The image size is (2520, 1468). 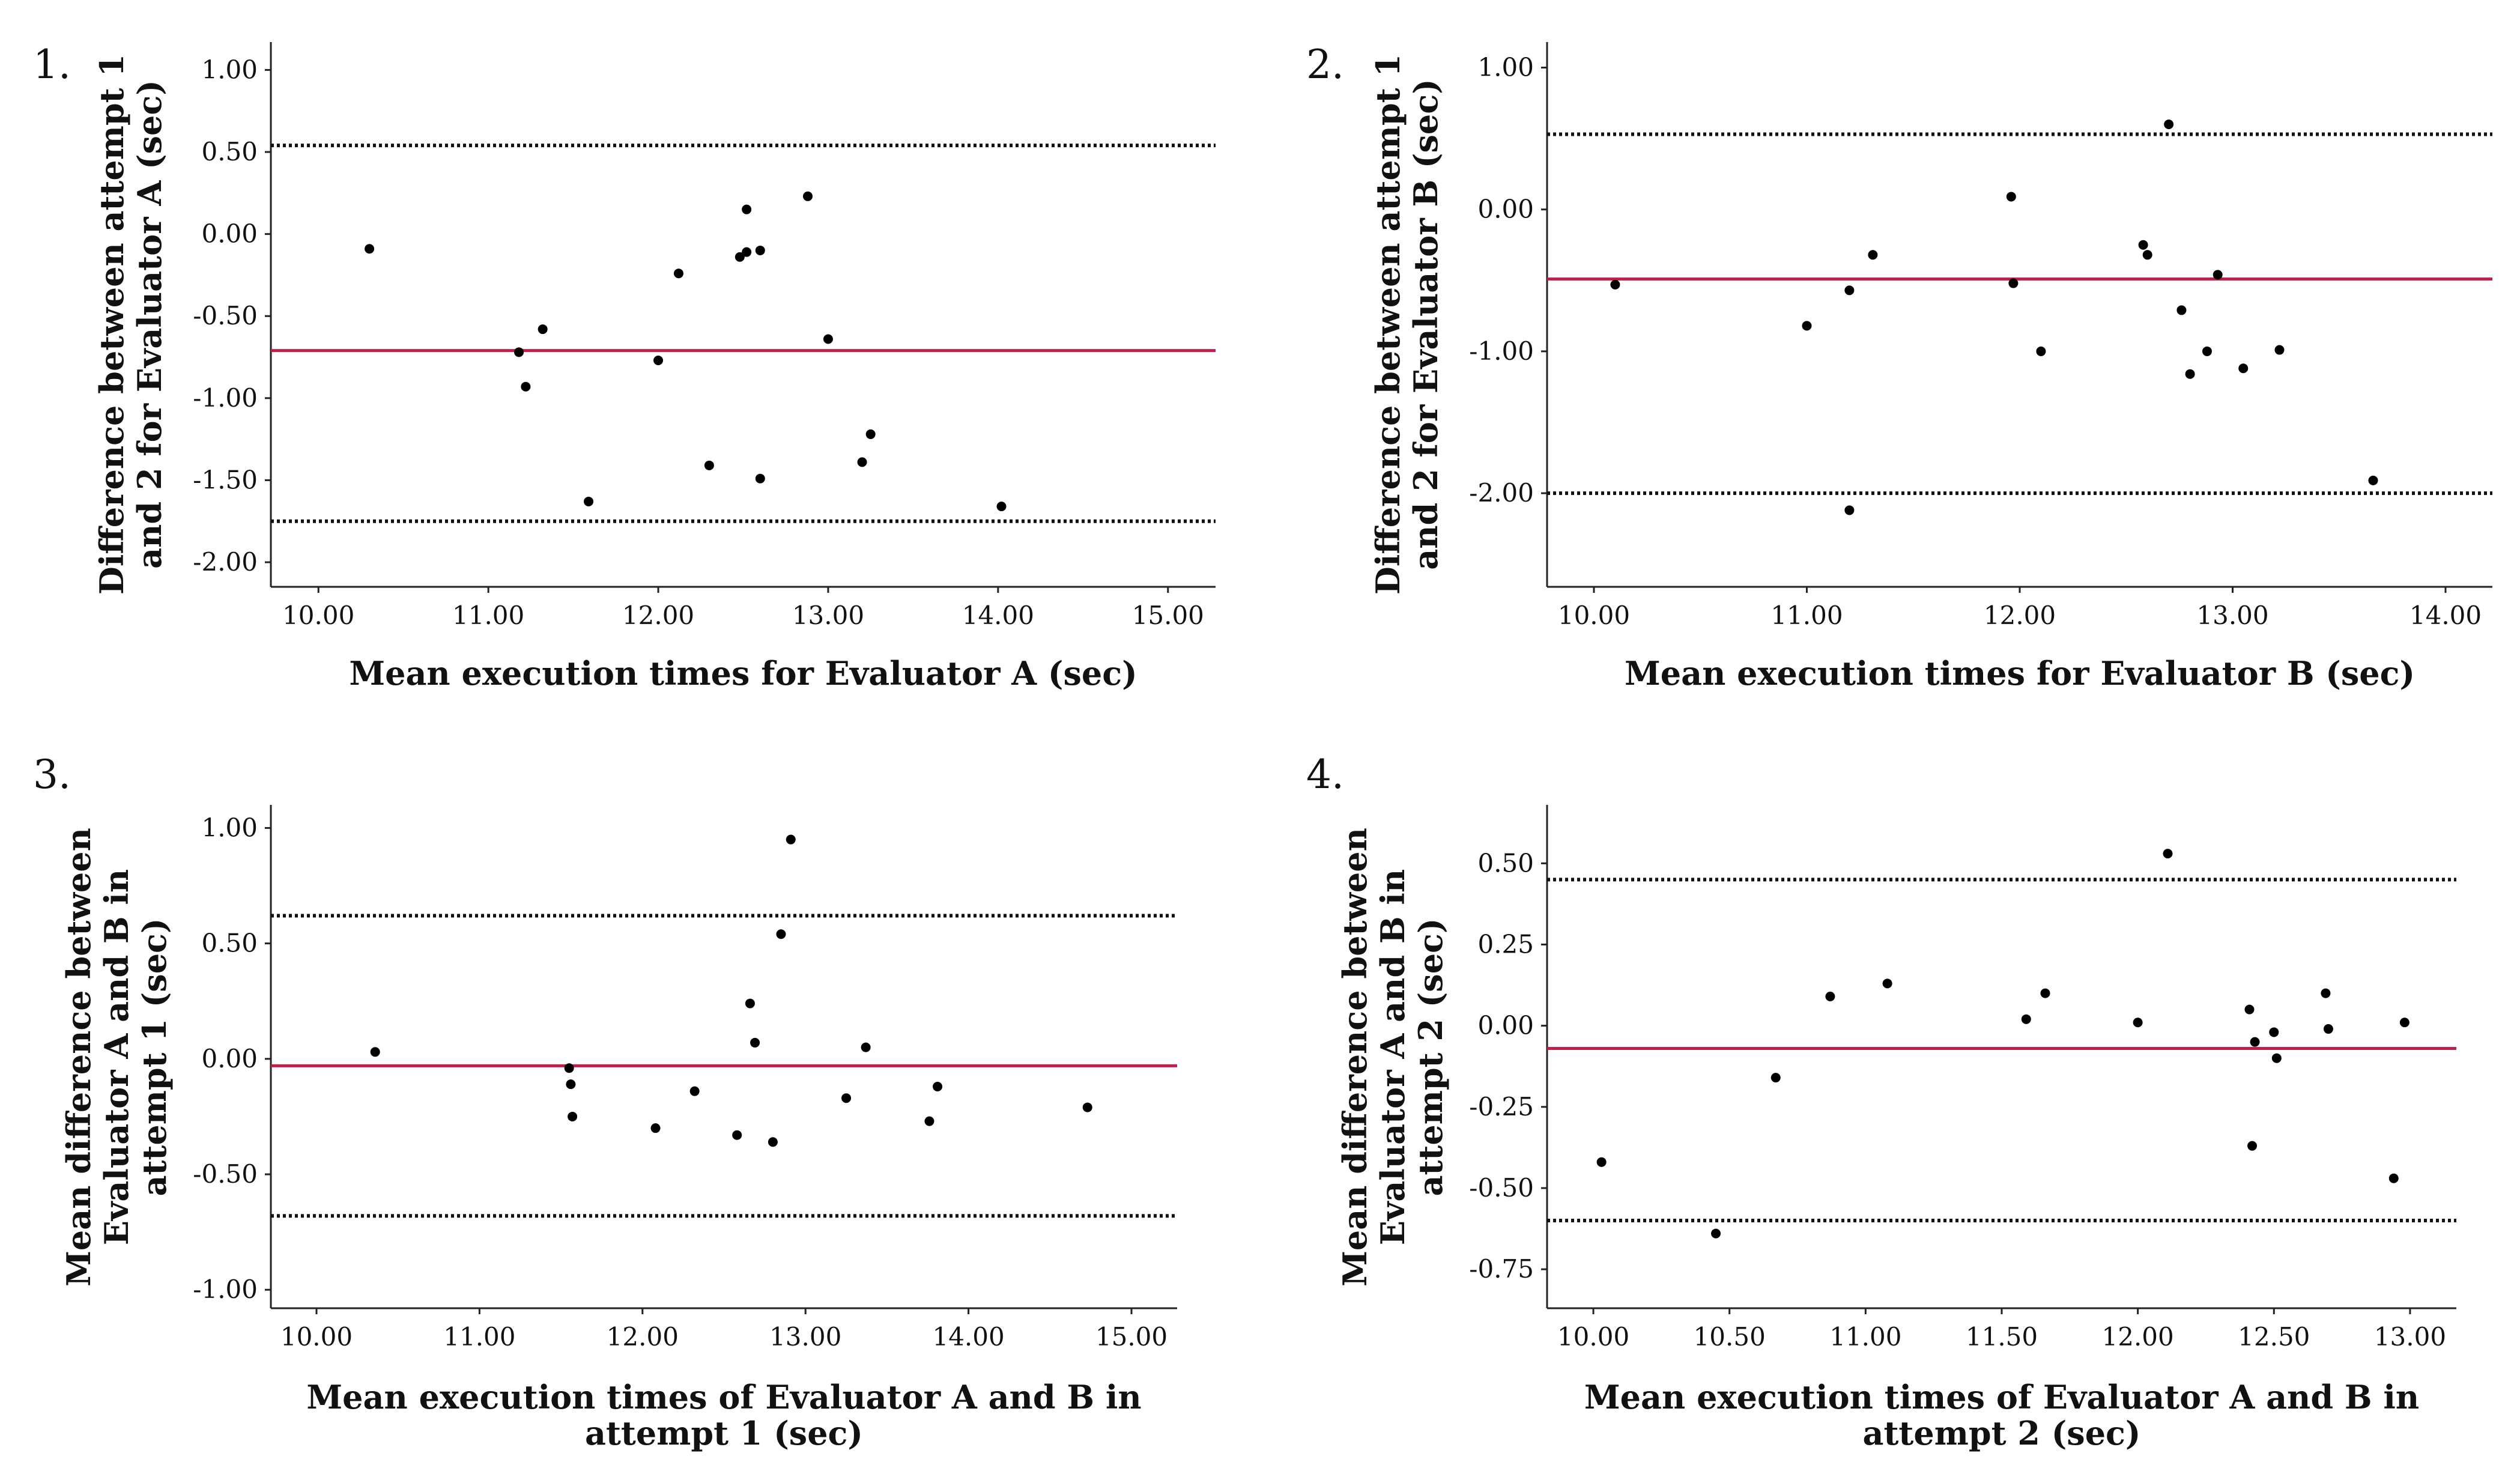 What do you see at coordinates (154, 1057) in the screenshot?
I see `y-axis-title: attempt 1 (sec)` at bounding box center [154, 1057].